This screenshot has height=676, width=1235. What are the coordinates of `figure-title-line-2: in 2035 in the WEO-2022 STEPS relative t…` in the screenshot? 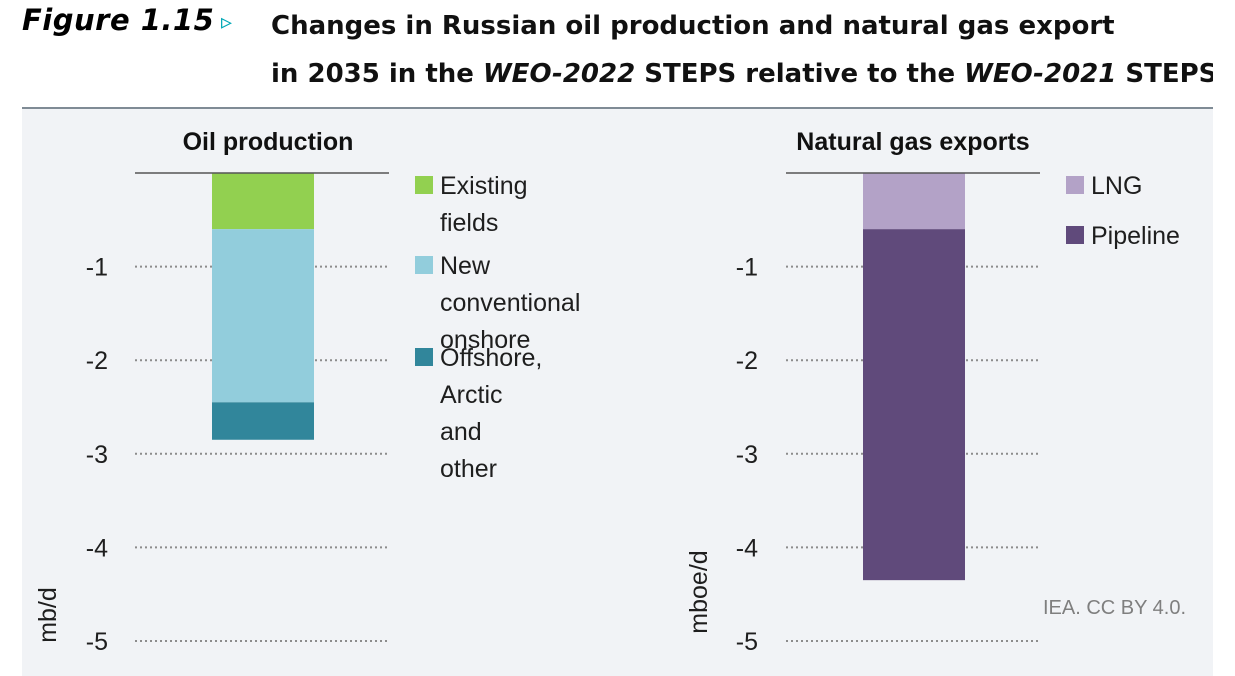 It's located at (746, 74).